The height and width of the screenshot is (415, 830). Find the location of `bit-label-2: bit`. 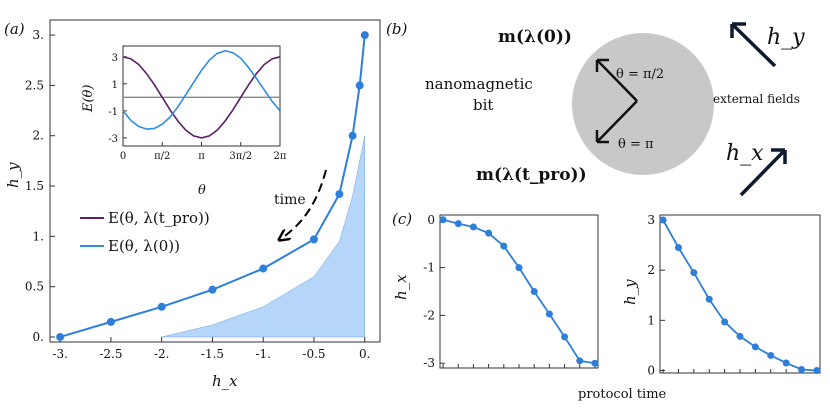

bit-label-2: bit is located at coordinates (483, 105).